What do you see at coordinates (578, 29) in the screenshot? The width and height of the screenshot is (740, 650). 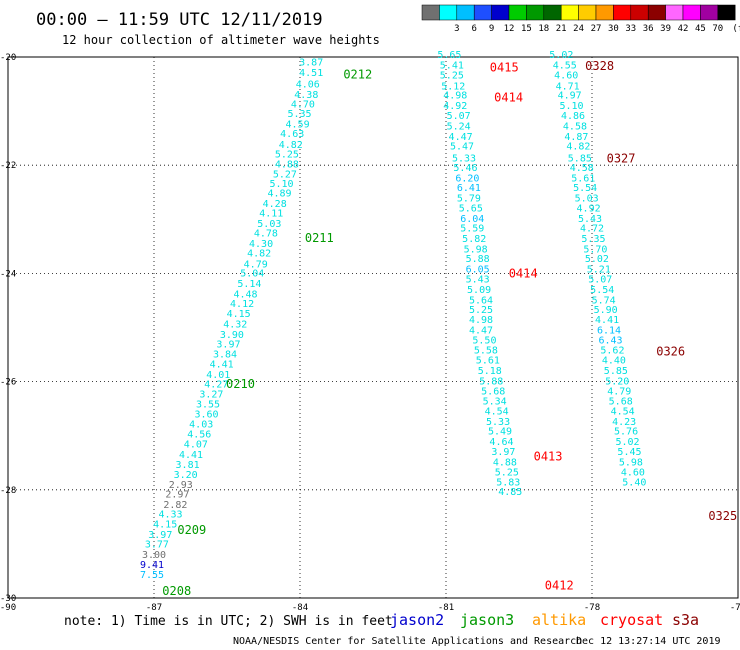 I see `legend-bin-label: 24` at bounding box center [578, 29].